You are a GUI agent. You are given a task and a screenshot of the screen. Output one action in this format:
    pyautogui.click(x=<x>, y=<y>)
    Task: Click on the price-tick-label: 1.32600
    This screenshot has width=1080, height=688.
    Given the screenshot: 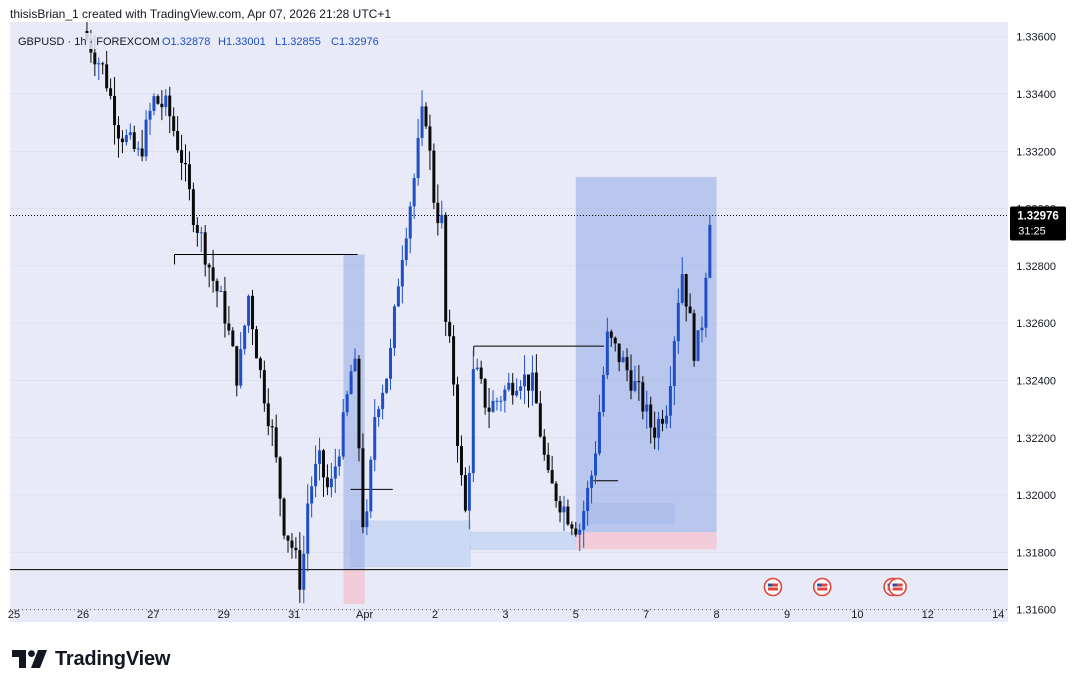 What is the action you would take?
    pyautogui.click(x=1036, y=324)
    